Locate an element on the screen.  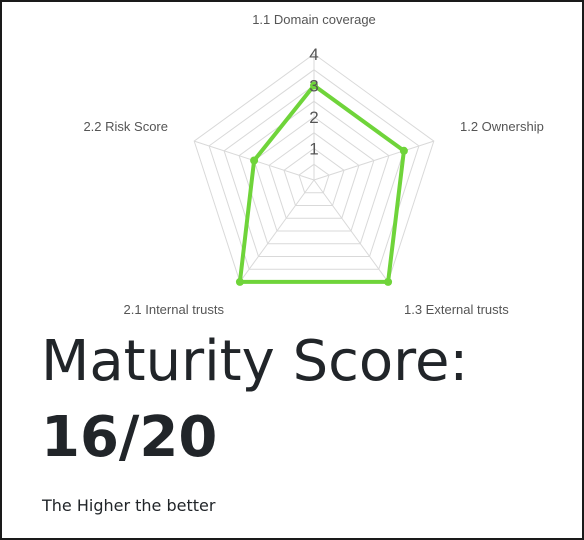
maturity-score-title: Maturity Score: is located at coordinates (255, 361).